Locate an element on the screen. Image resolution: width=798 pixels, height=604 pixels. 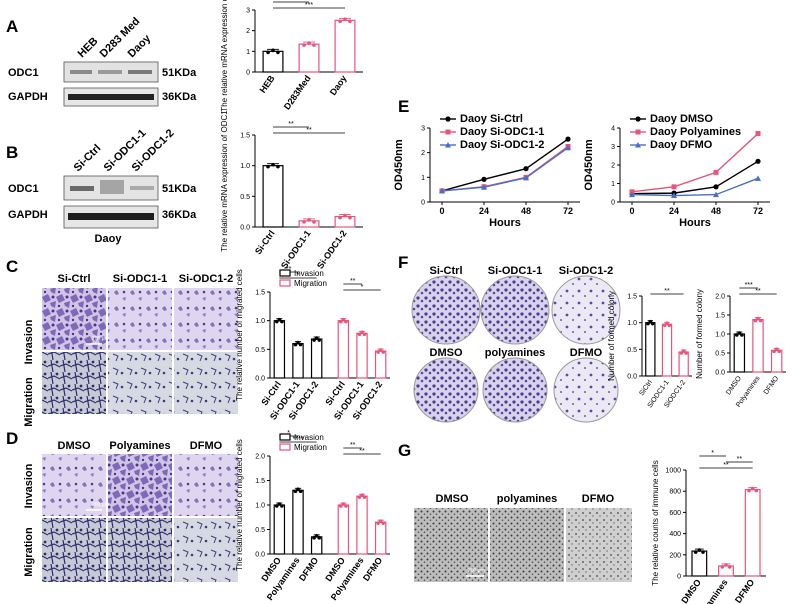
D_migrated-legend-swatch is located at coordinates (285, 447).